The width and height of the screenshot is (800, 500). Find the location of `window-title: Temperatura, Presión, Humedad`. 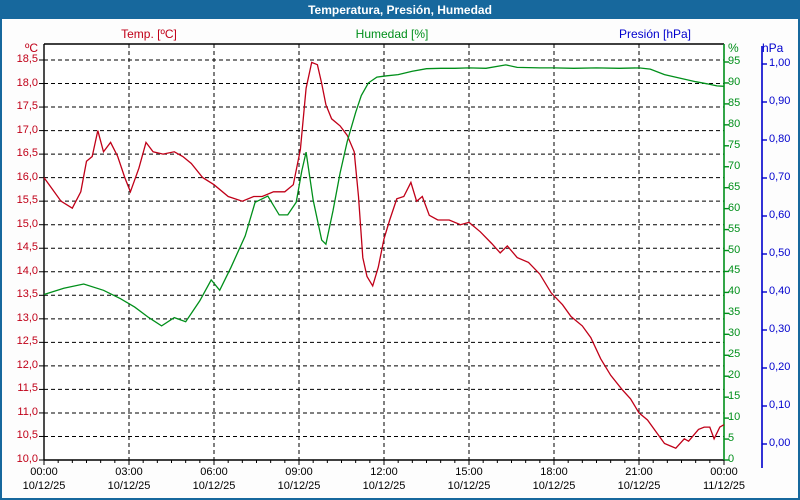

window-title: Temperatura, Presión, Humedad is located at coordinates (400, 10).